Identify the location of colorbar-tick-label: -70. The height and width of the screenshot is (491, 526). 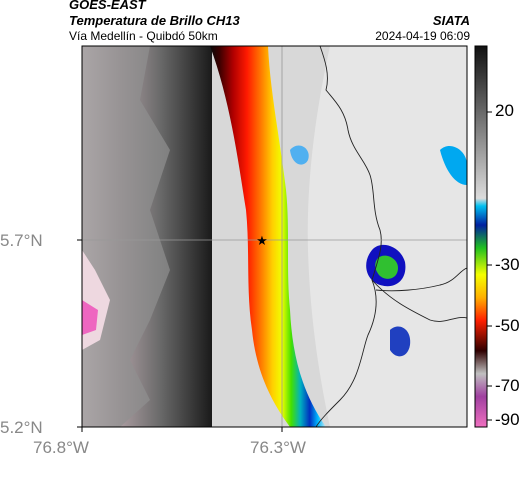
(507, 385).